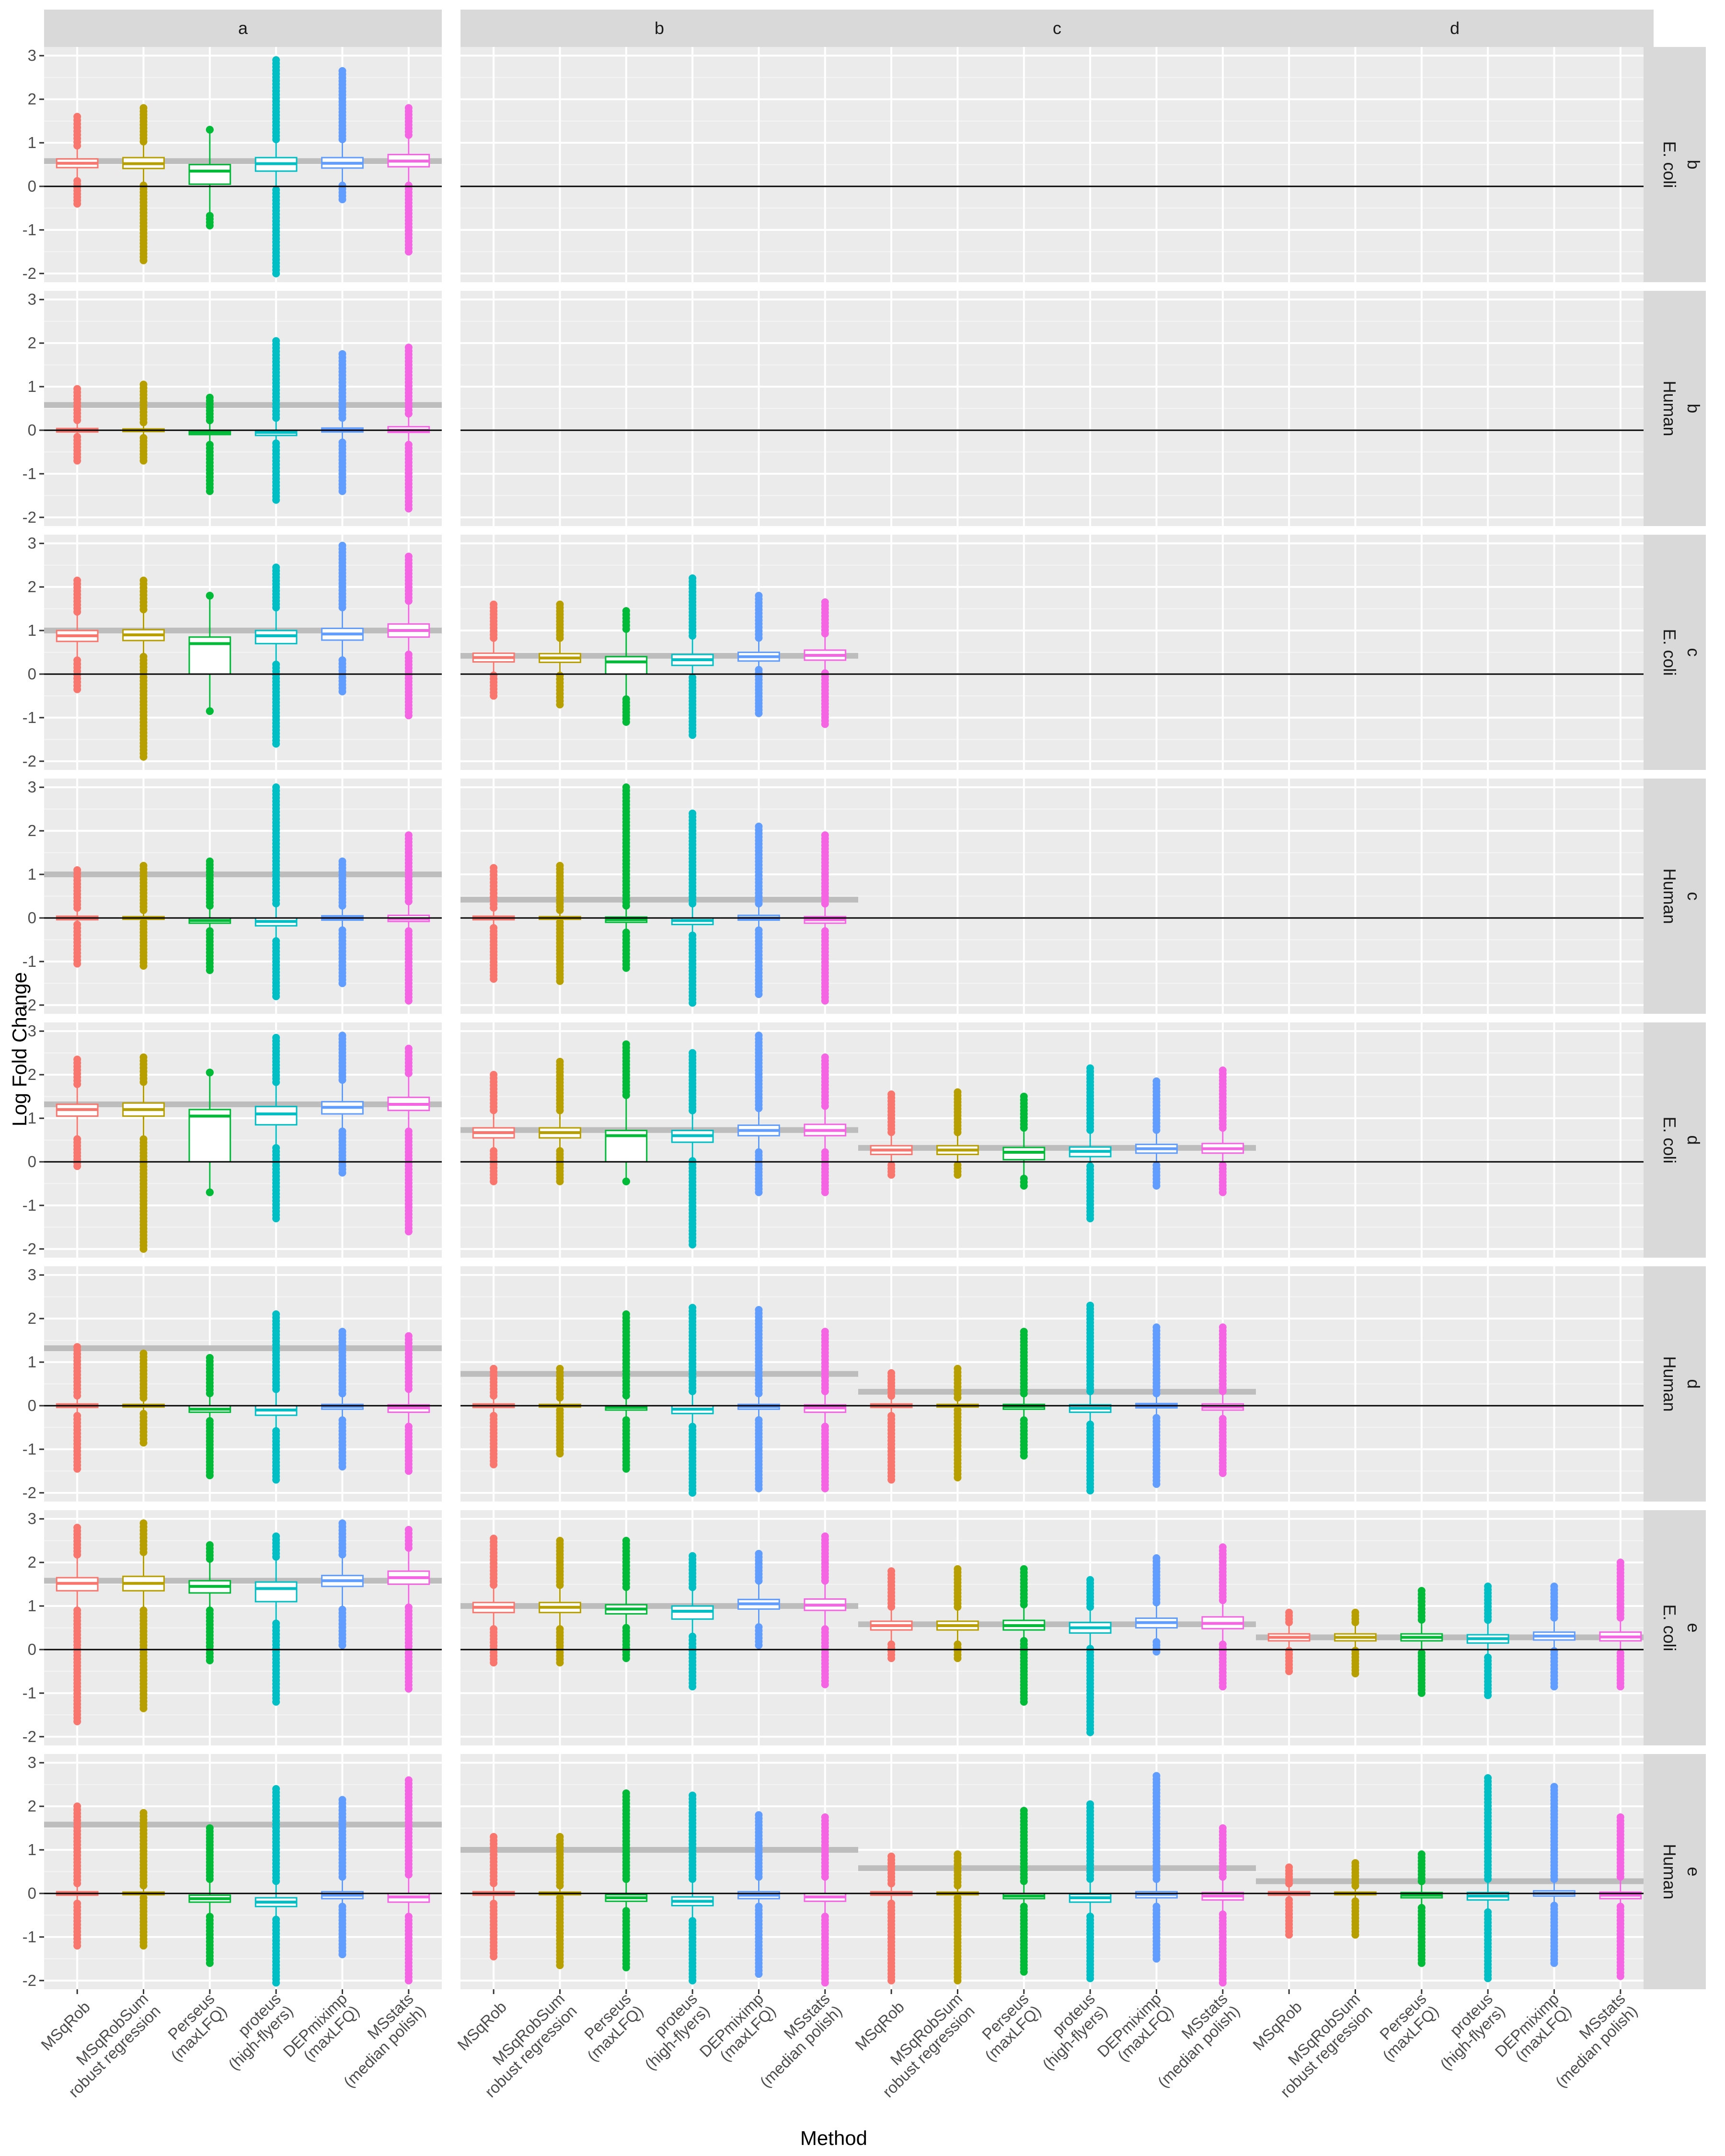 This screenshot has height=2156, width=1725. What do you see at coordinates (32, 55) in the screenshot?
I see `y-tick-label: 3` at bounding box center [32, 55].